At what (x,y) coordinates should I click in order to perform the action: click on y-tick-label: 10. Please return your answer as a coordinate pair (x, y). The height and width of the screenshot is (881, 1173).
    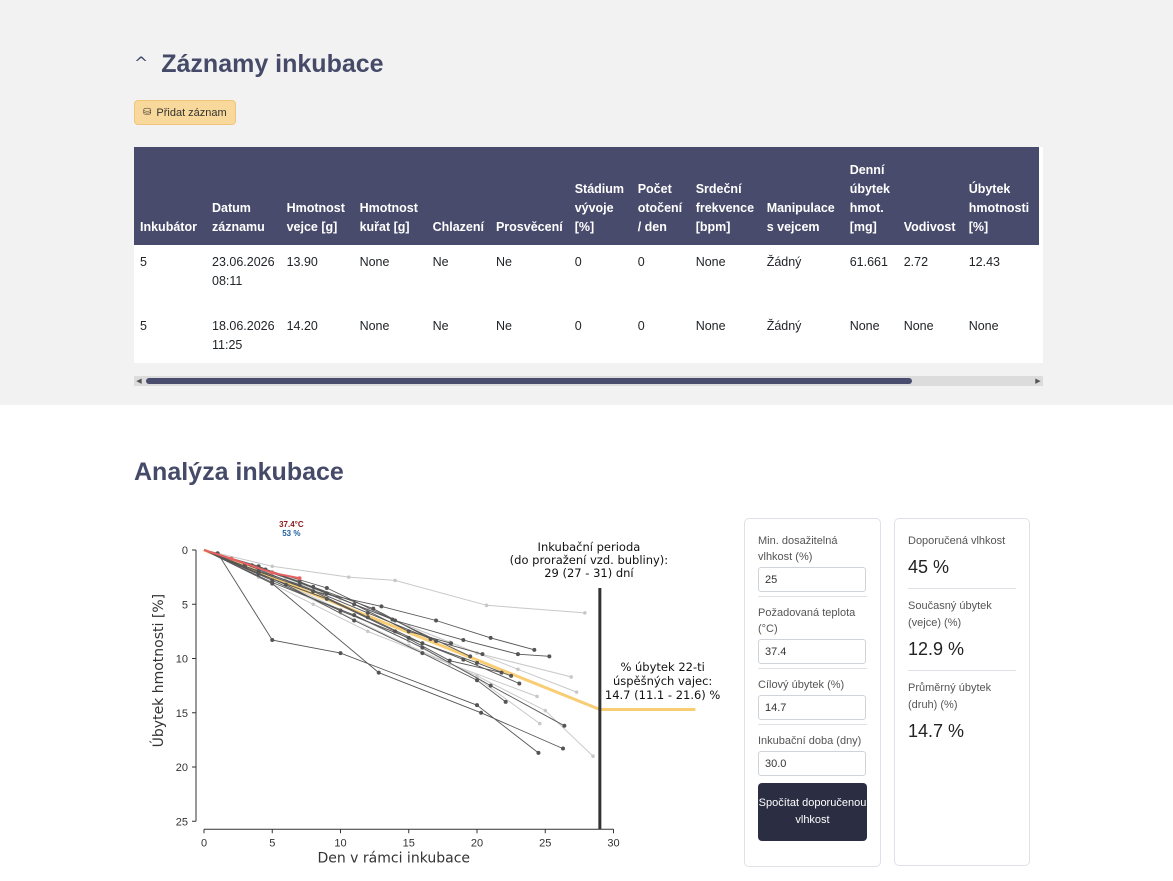
    Looking at the image, I should click on (182, 660).